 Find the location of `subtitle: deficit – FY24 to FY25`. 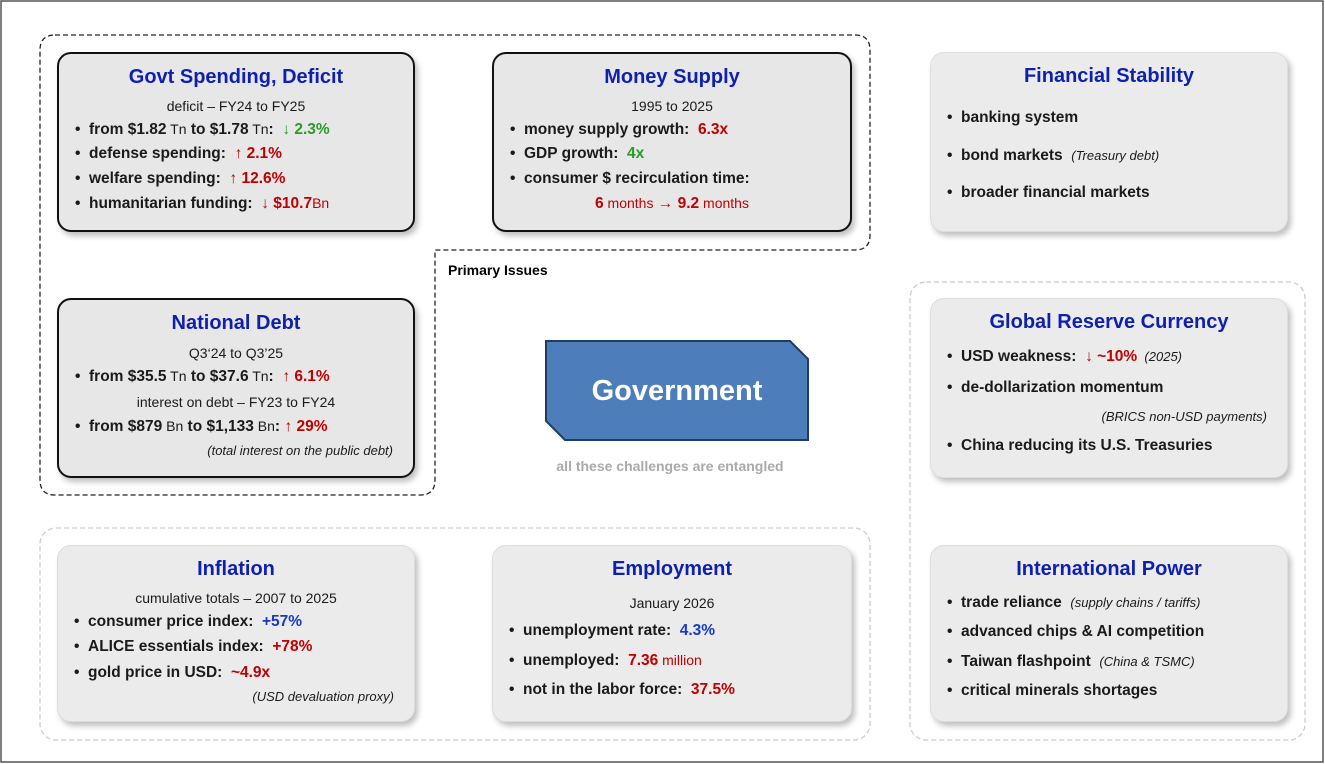

subtitle: deficit – FY24 to FY25 is located at coordinates (236, 105).